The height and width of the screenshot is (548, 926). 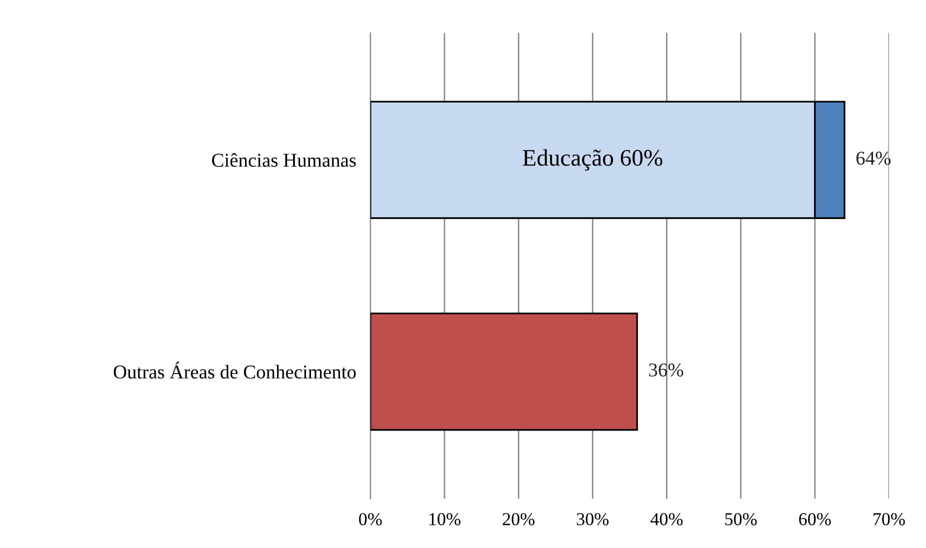 I want to click on y-tick-label: Outras Áreas de Conhecimento, so click(x=235, y=370).